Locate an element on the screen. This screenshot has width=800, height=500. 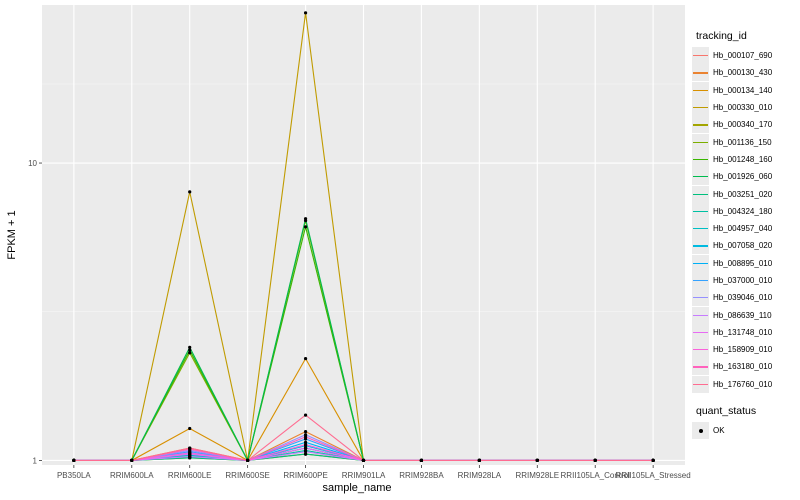
legend-item: Hb_007058_020 is located at coordinates (745, 246).